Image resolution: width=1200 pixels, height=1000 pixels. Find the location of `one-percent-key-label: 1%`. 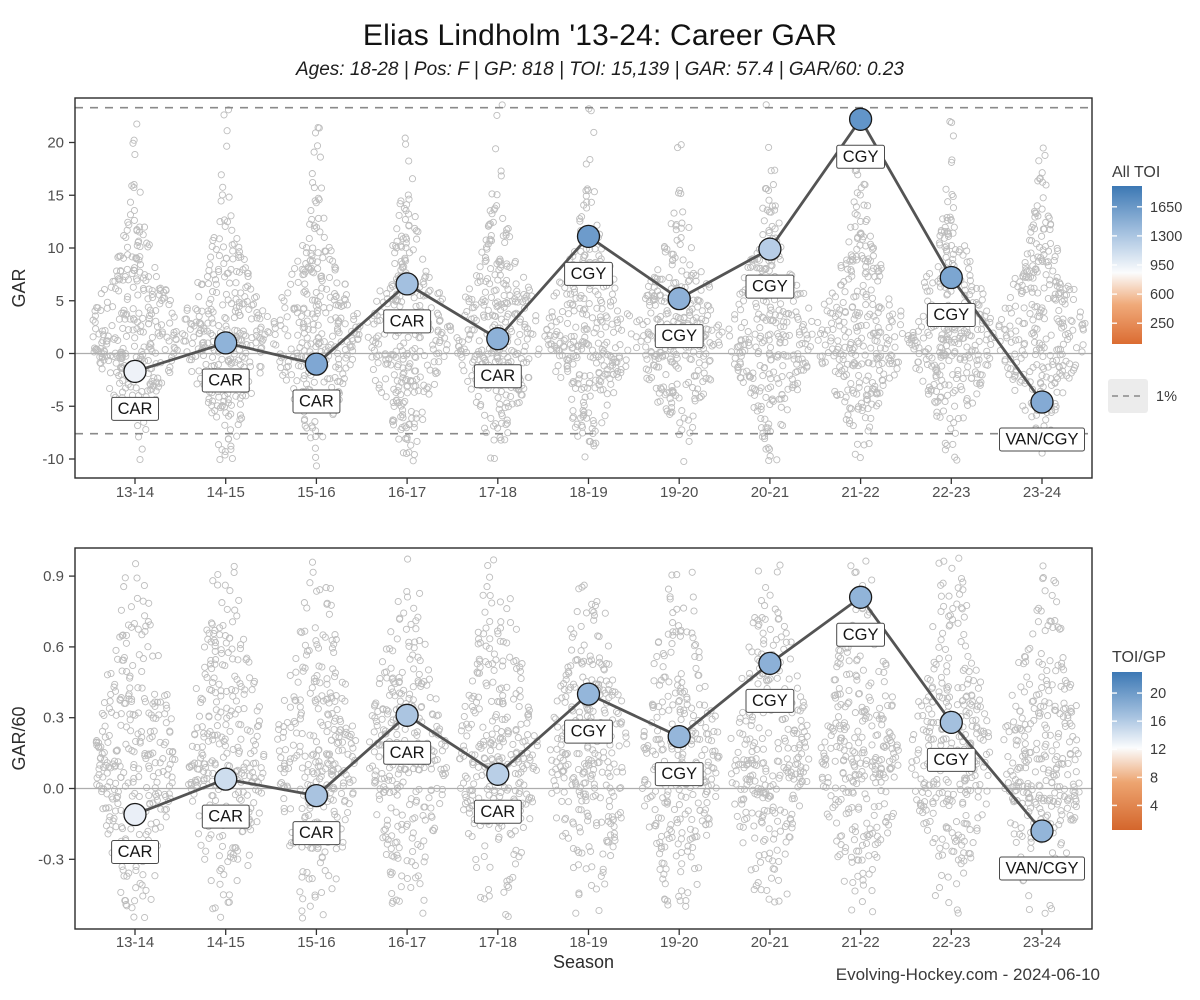

one-percent-key-label: 1% is located at coordinates (1166, 397).